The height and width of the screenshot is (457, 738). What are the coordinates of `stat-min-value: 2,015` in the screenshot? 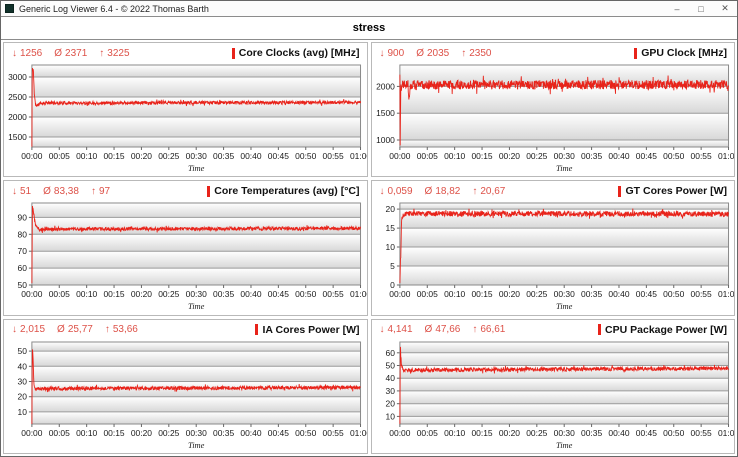 It's located at (33, 330).